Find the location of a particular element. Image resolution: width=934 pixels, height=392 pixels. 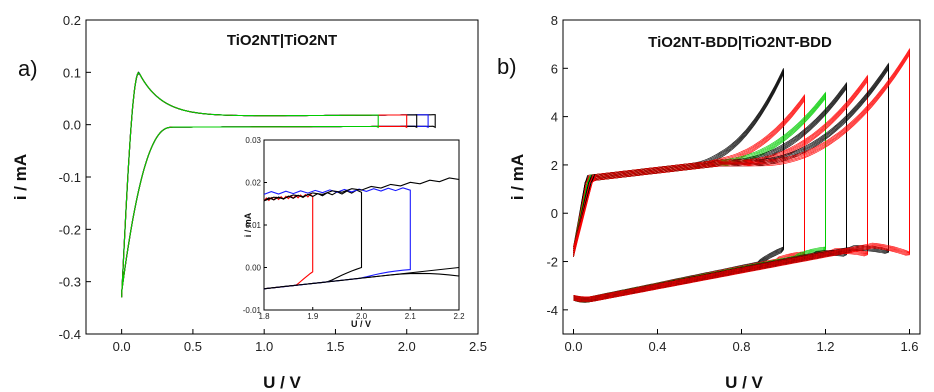

y-axis-label-a: i / mA is located at coordinates (20, 177).